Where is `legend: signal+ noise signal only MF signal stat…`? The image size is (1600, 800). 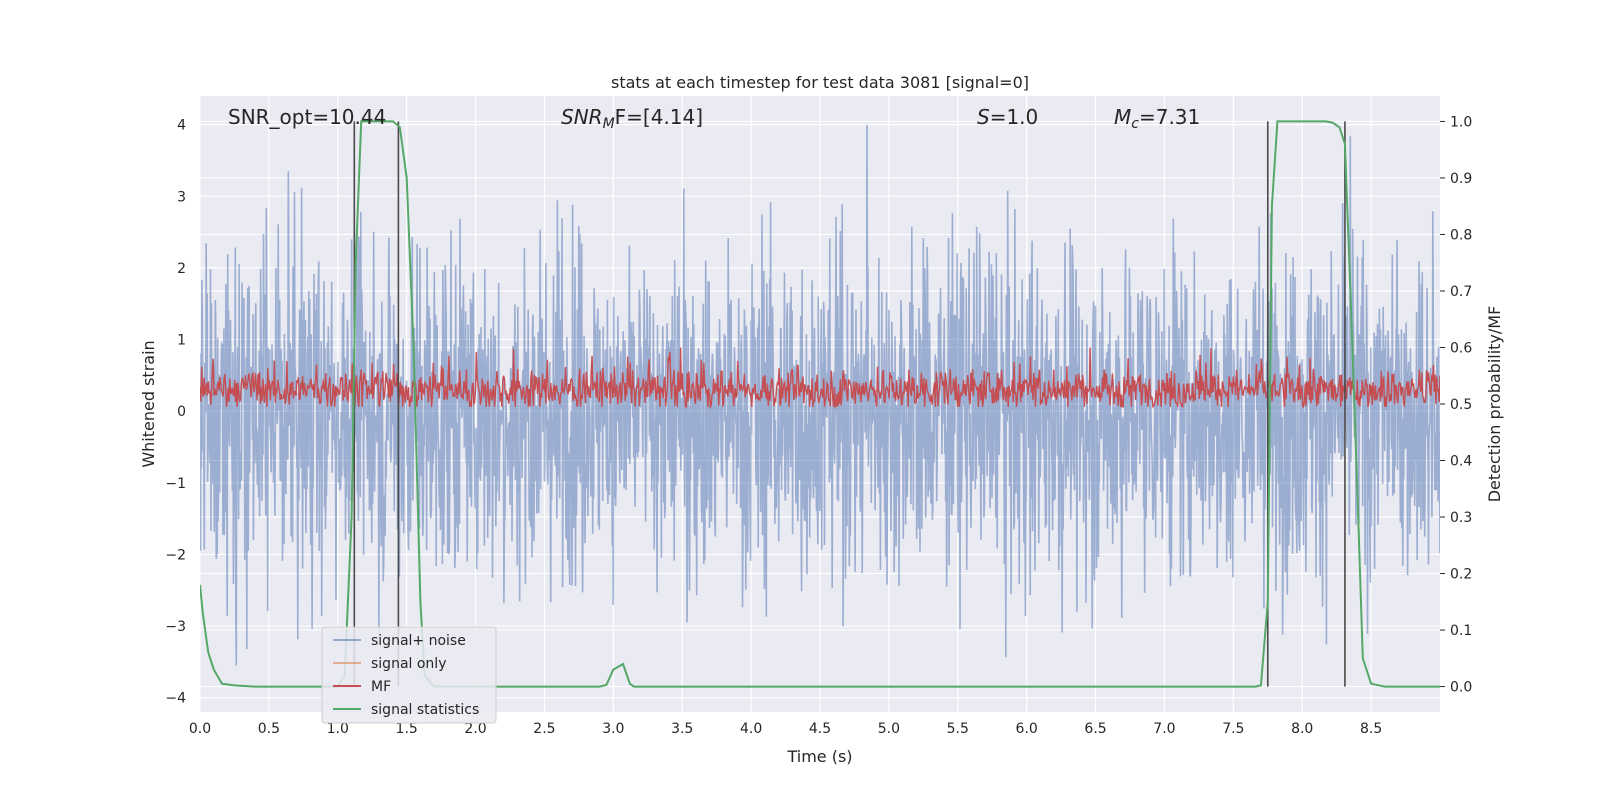
legend: signal+ noise signal only MF signal stat… is located at coordinates (409, 675).